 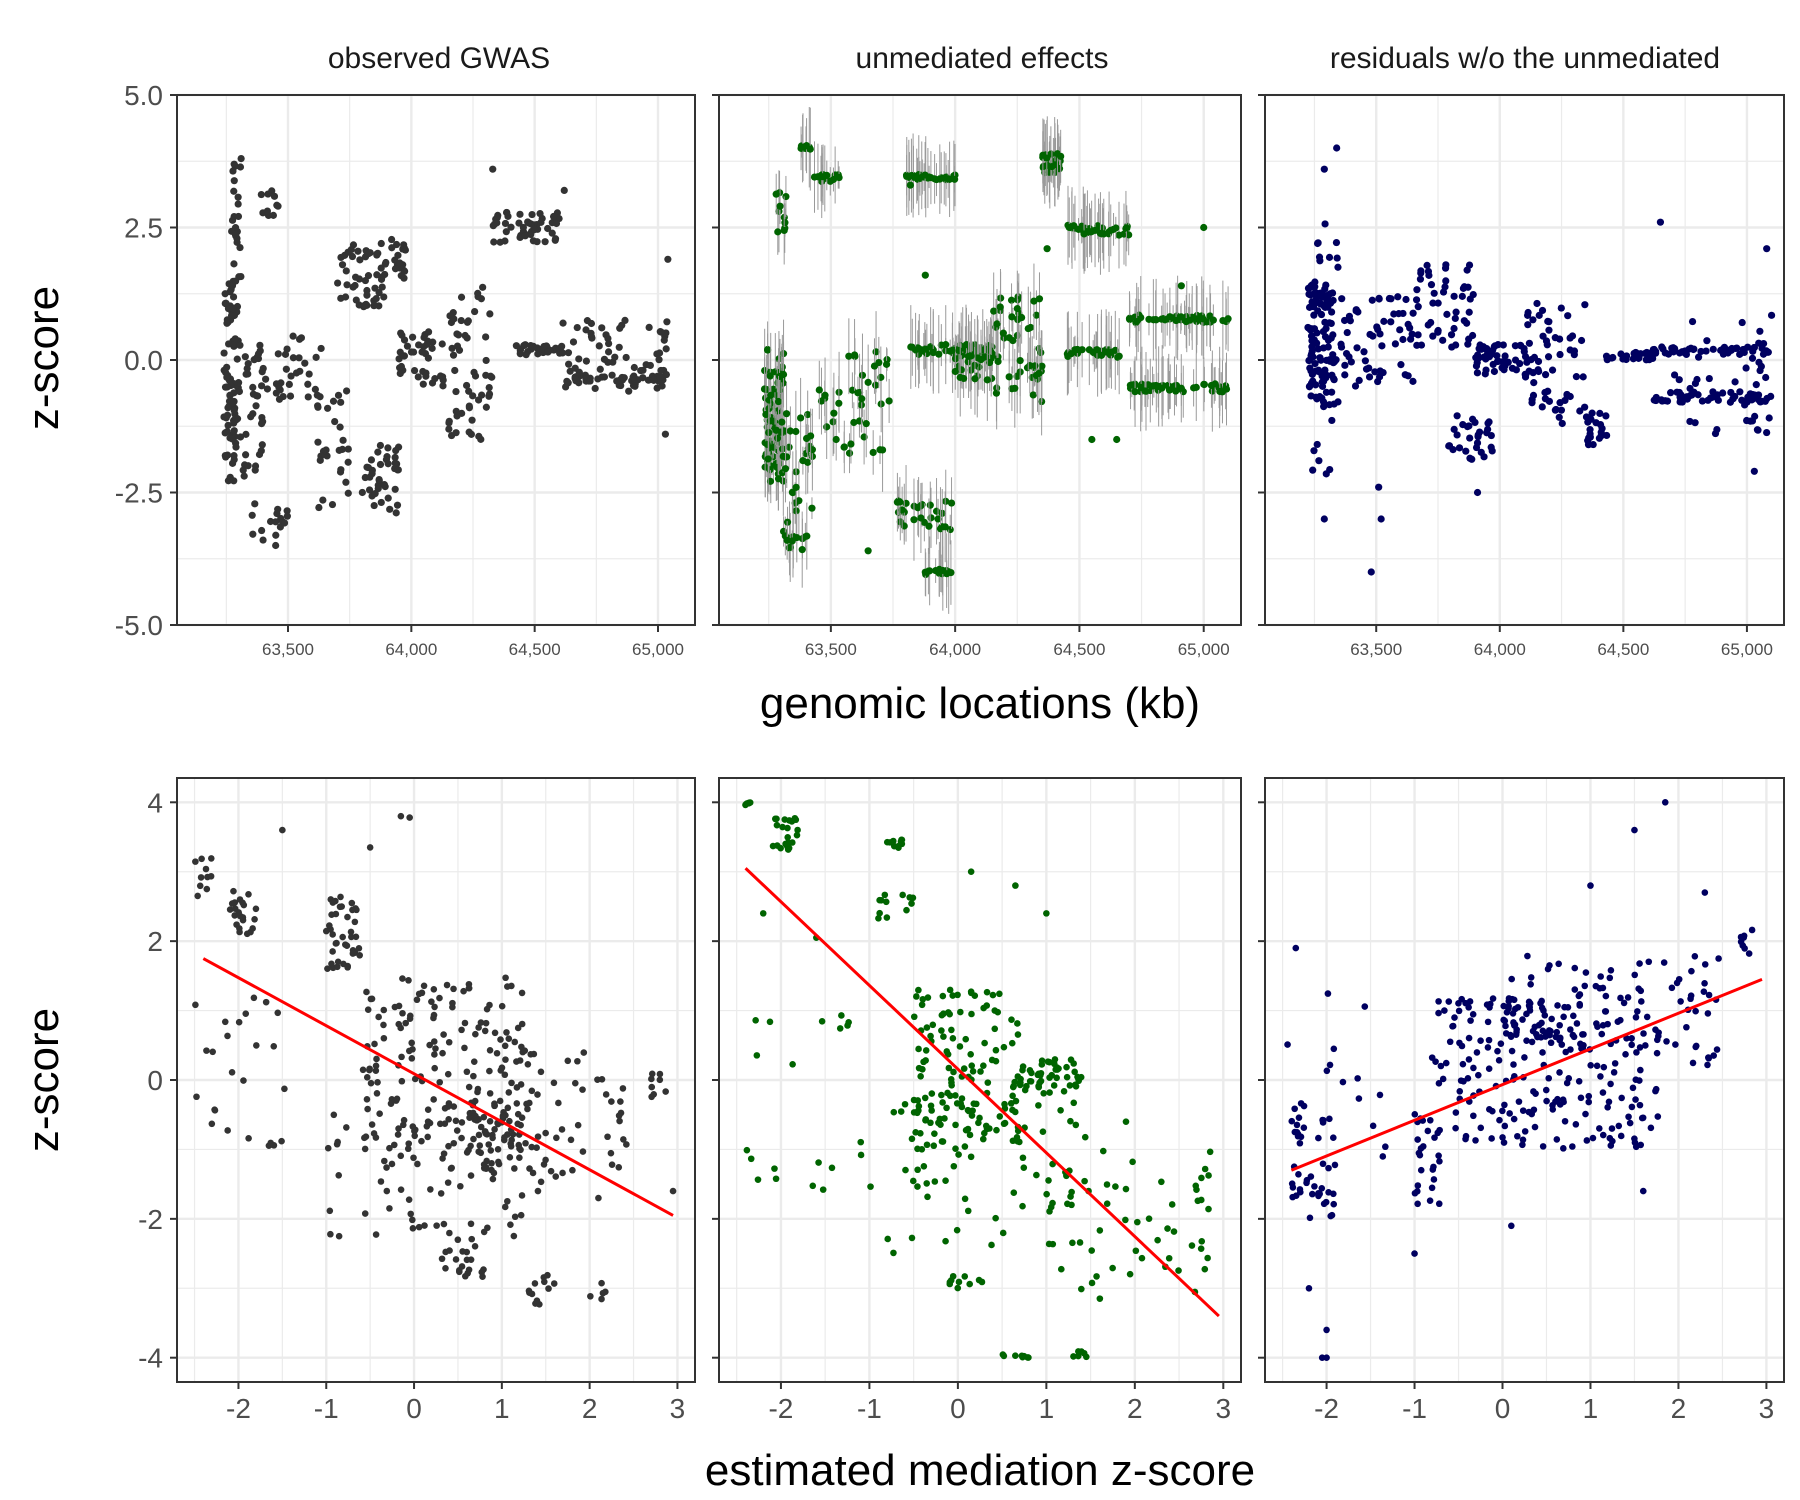 What do you see at coordinates (1540, 360) in the screenshot?
I see `data-points` at bounding box center [1540, 360].